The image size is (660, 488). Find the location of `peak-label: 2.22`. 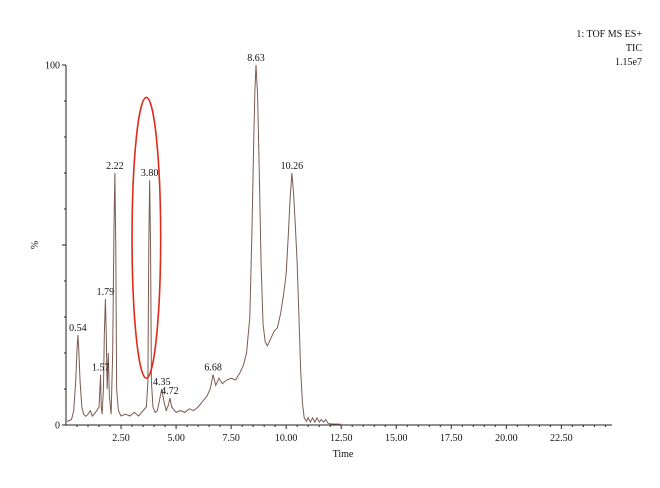

peak-label: 2.22 is located at coordinates (115, 166).